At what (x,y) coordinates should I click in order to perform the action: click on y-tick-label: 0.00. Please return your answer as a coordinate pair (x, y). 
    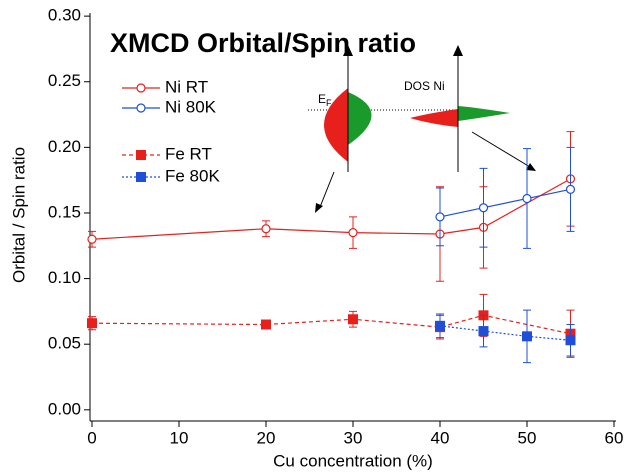
    Looking at the image, I should click on (64, 408).